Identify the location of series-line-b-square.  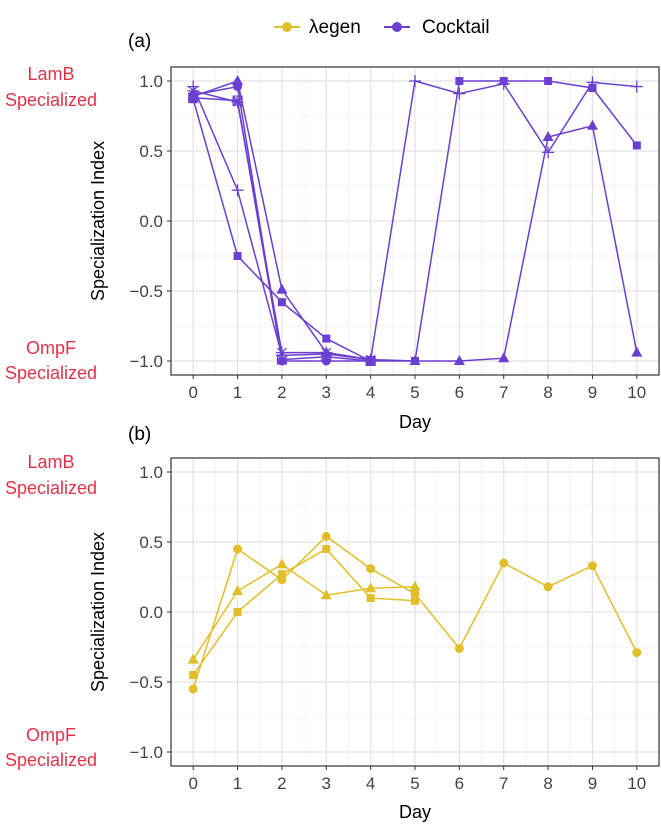
(304, 612).